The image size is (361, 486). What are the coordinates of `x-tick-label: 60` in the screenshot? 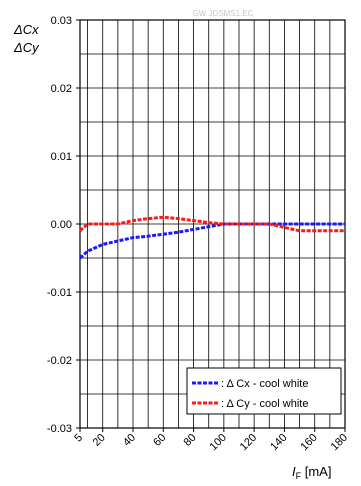 It's located at (159, 440).